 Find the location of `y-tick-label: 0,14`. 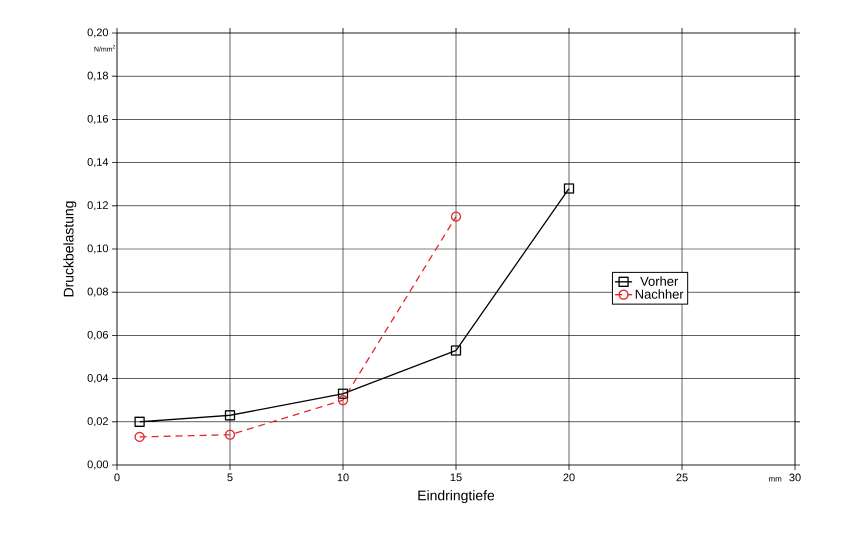

y-tick-label: 0,14 is located at coordinates (98, 163).